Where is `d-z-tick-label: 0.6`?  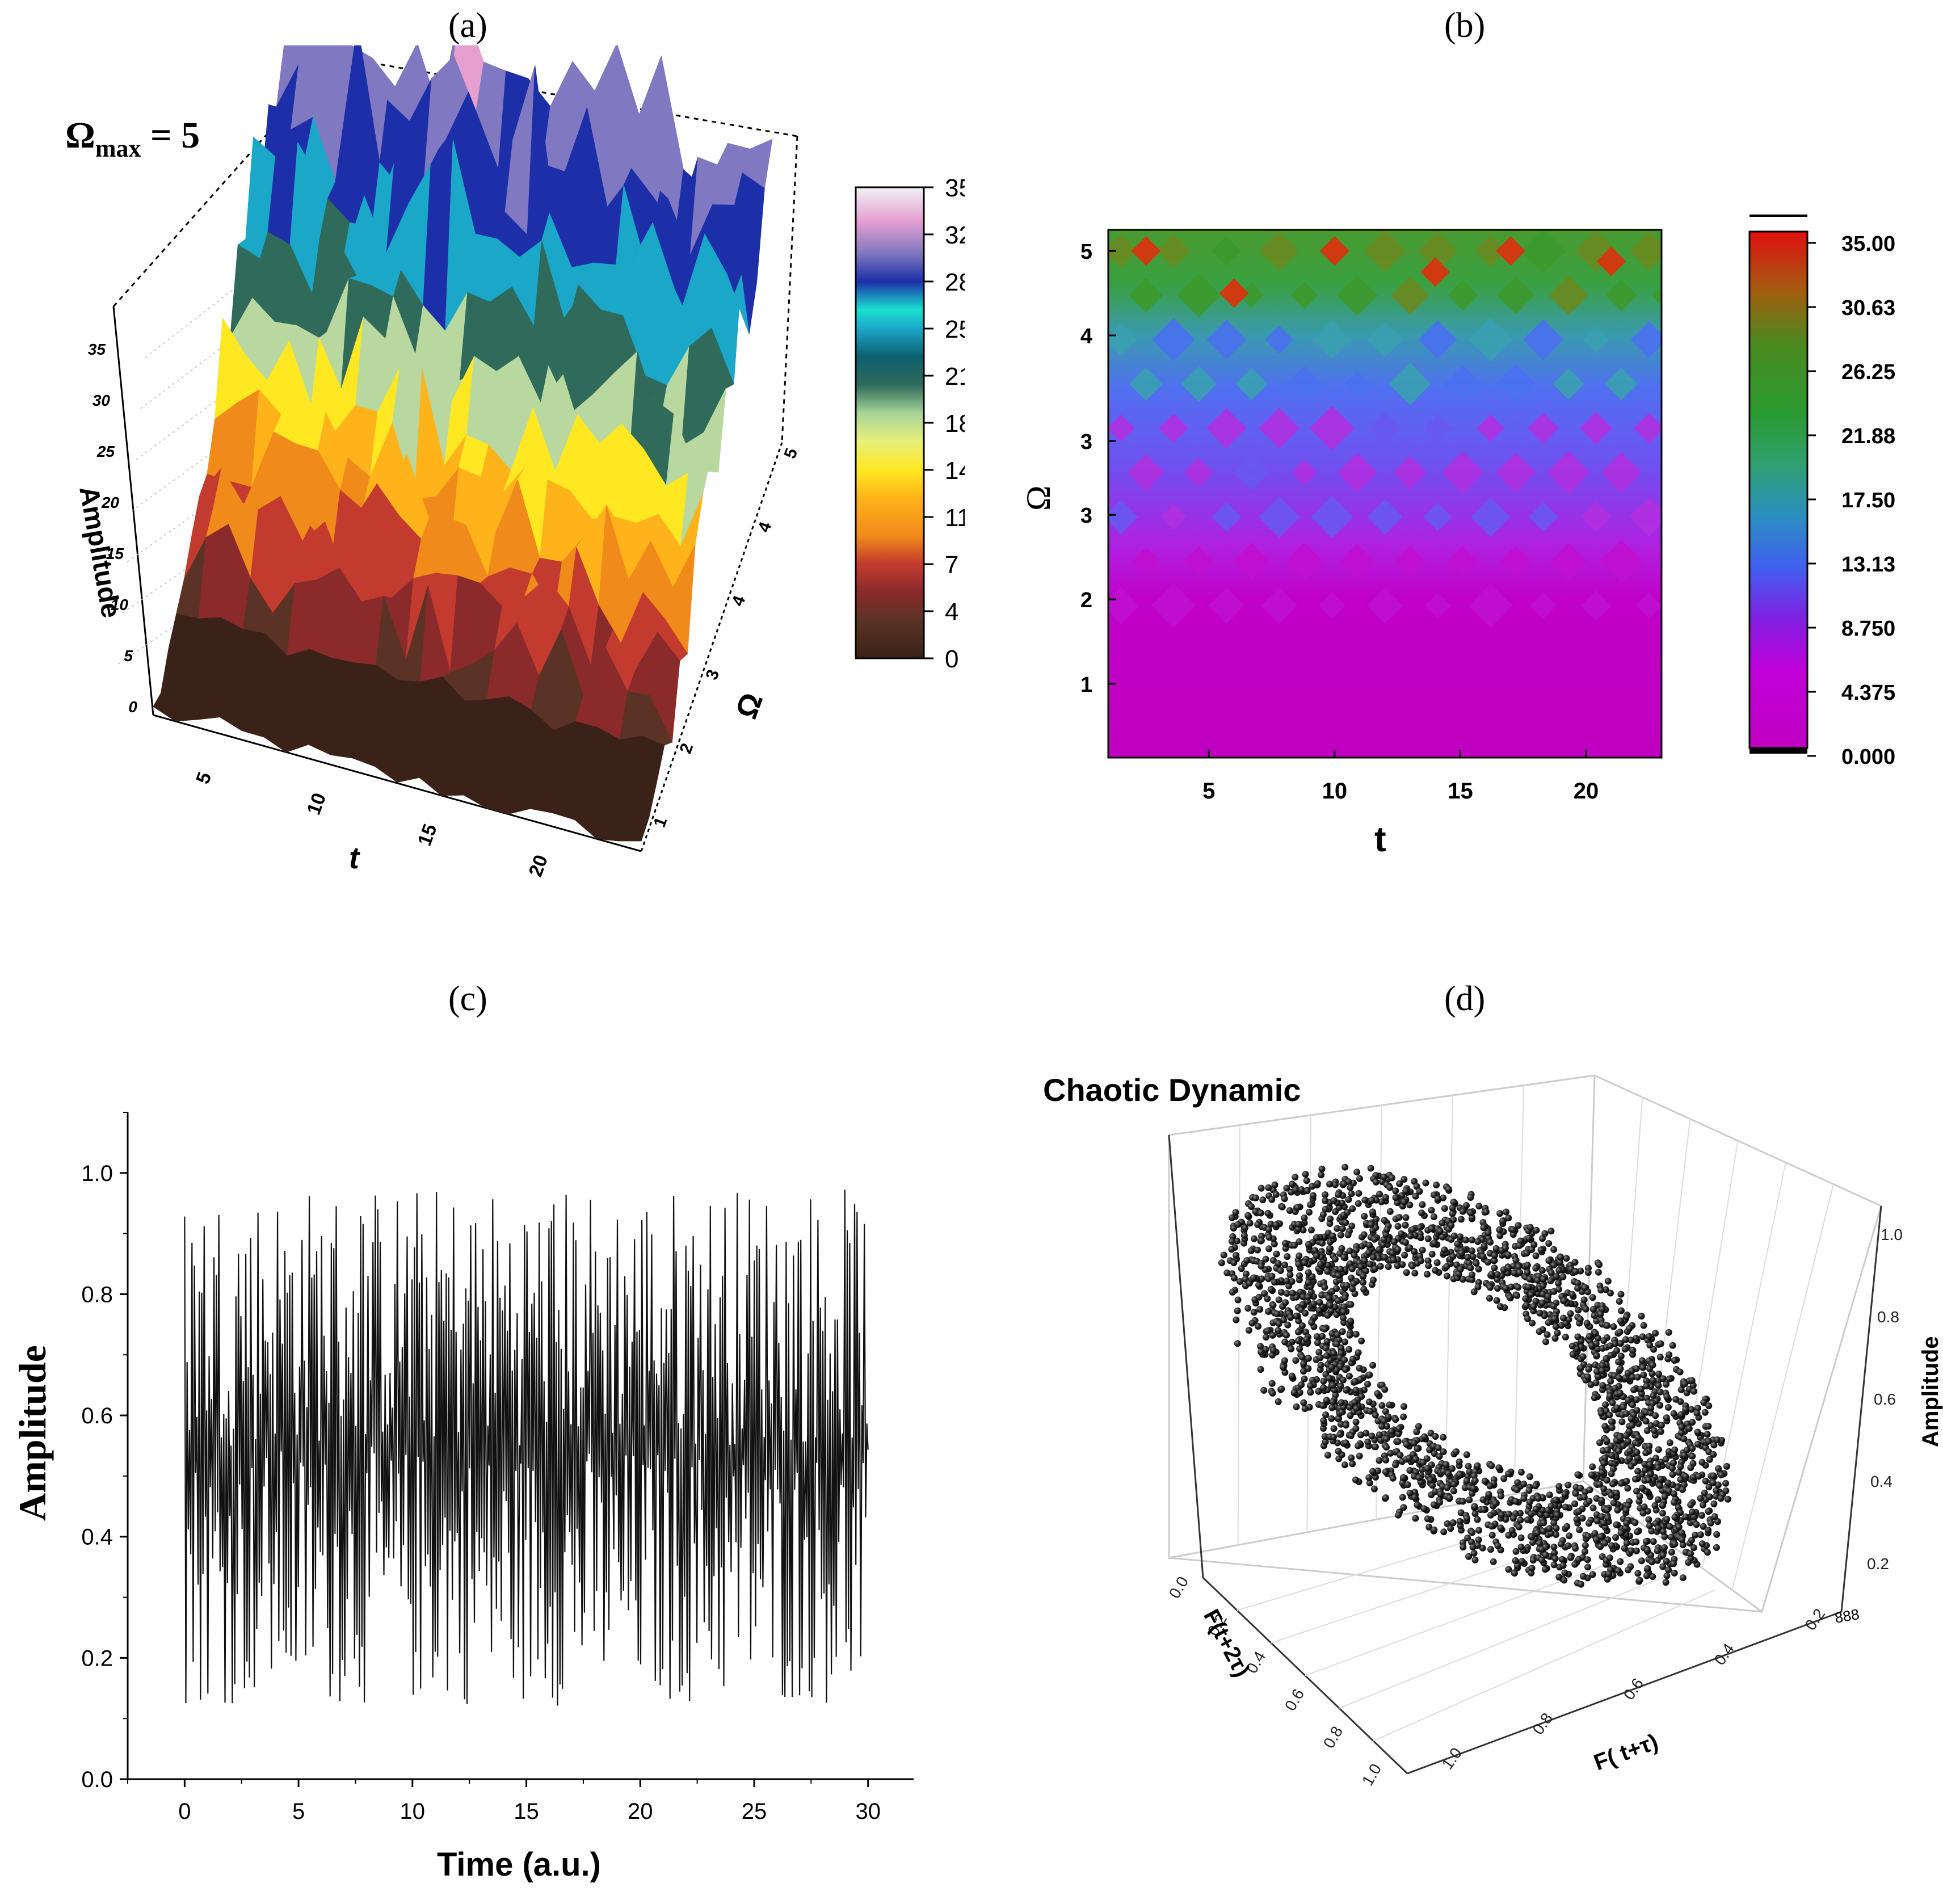
d-z-tick-label: 0.6 is located at coordinates (1885, 1399).